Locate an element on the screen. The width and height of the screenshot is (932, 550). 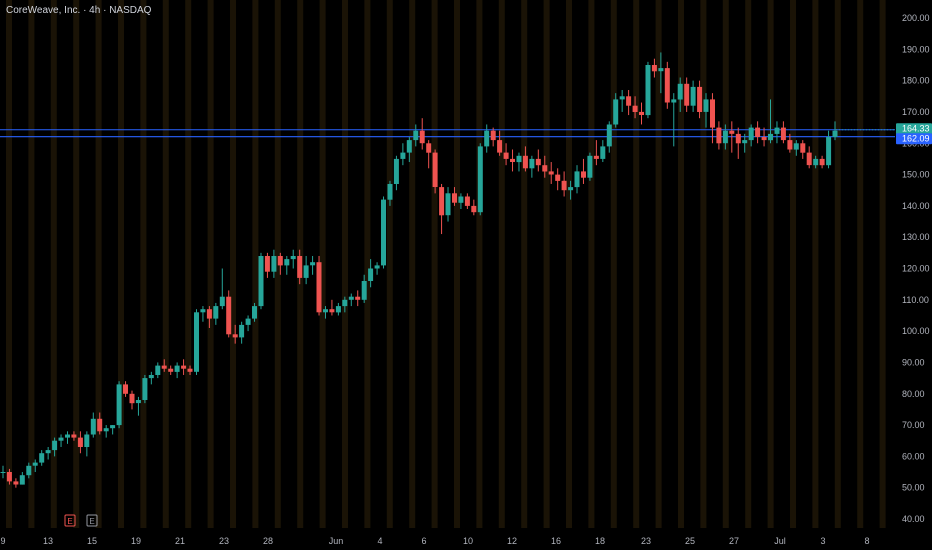
time-tick-label: 18 is located at coordinates (600, 541).